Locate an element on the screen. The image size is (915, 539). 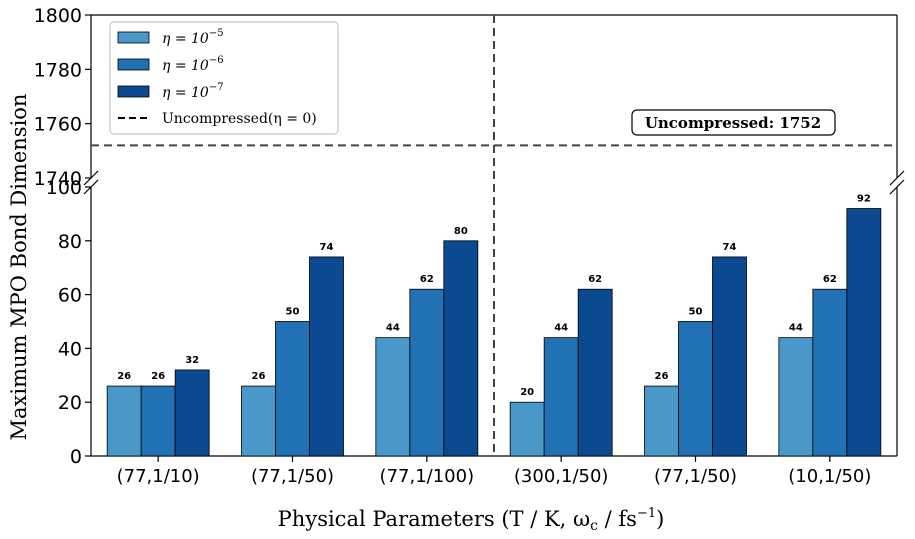
x-axis-title: Physical Parameters (T / K, ωc / fs−1) is located at coordinates (471, 520).